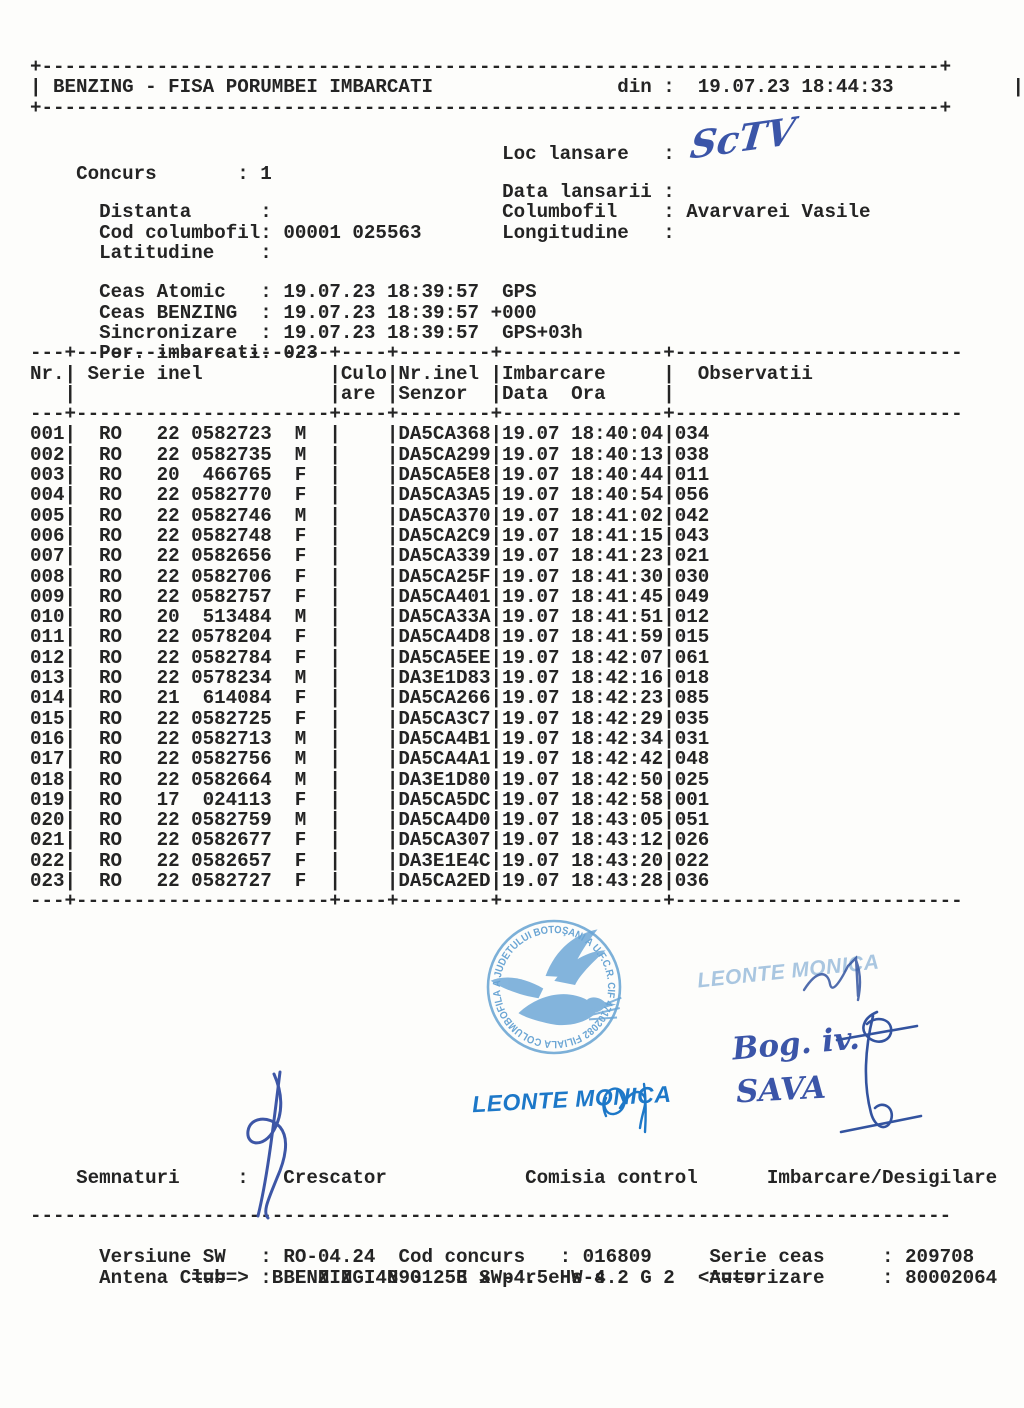  Describe the element at coordinates (145, 373) in the screenshot. I see `col-header-serie: Serie inel` at that location.